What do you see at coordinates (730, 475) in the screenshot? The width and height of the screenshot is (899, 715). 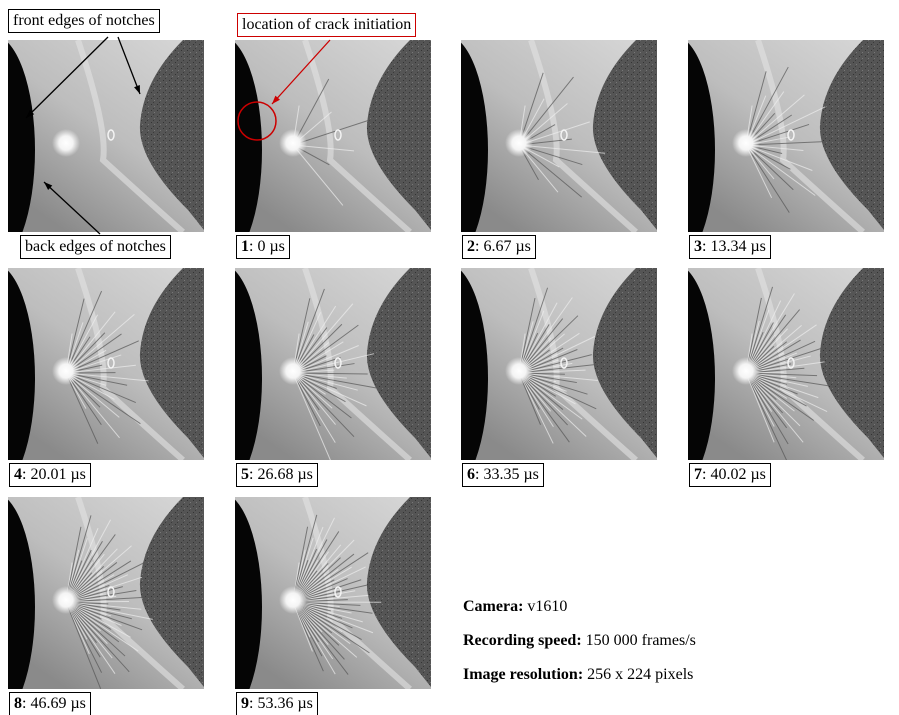 I see `frame-label: 7: 40.02 µs` at bounding box center [730, 475].